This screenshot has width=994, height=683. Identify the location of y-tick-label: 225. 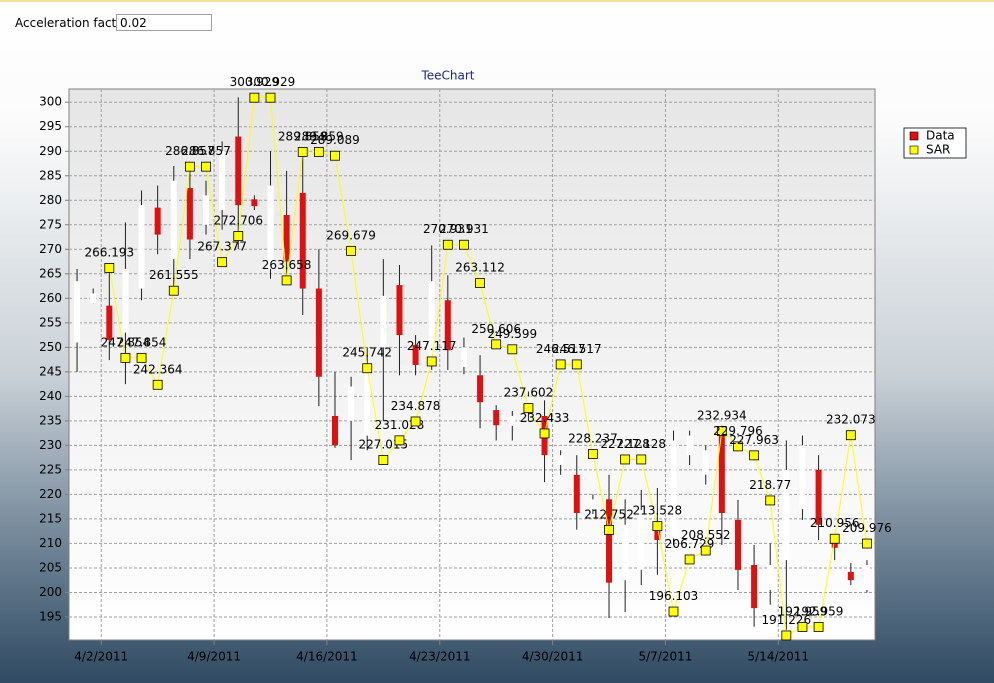
(50, 469).